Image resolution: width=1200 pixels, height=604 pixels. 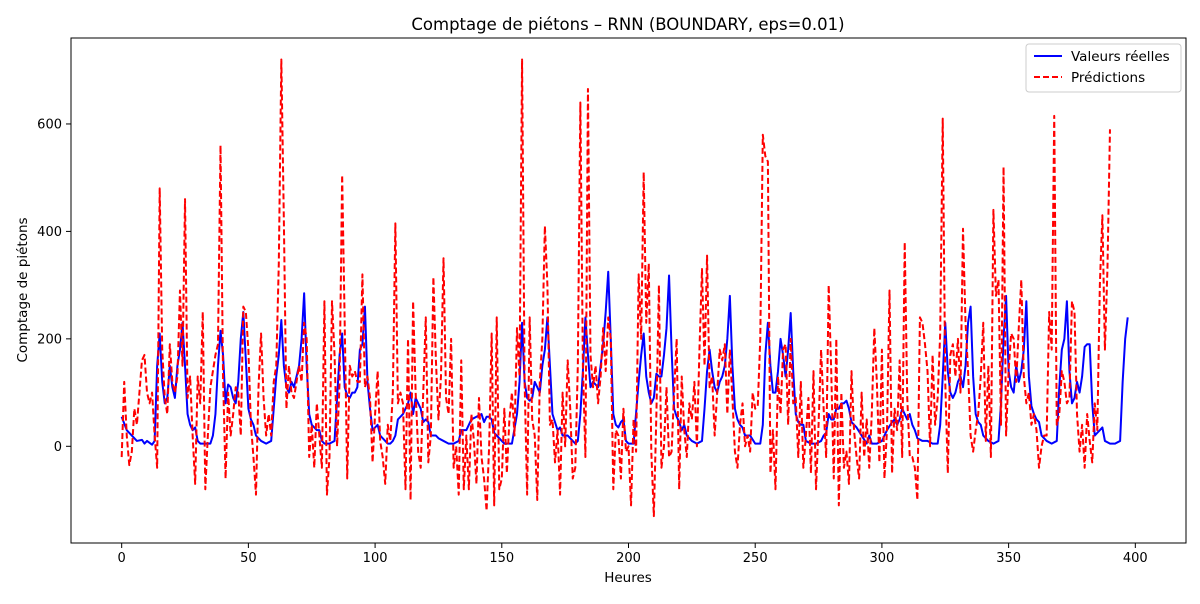 What do you see at coordinates (1108, 78) in the screenshot?
I see `legend-label-predictions: Prédictions` at bounding box center [1108, 78].